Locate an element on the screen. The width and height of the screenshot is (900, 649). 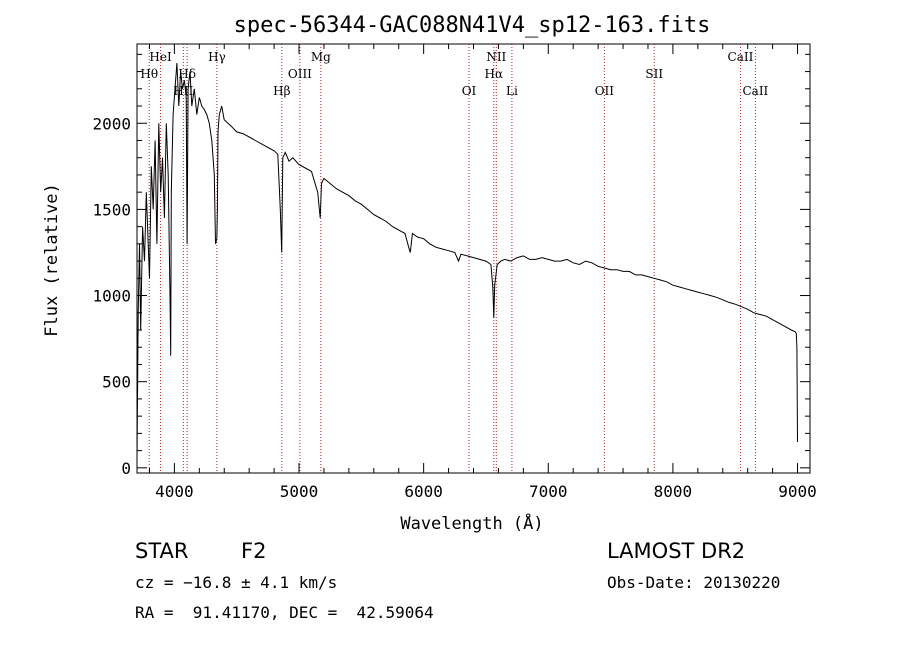
line-label-13: SII is located at coordinates (654, 74).